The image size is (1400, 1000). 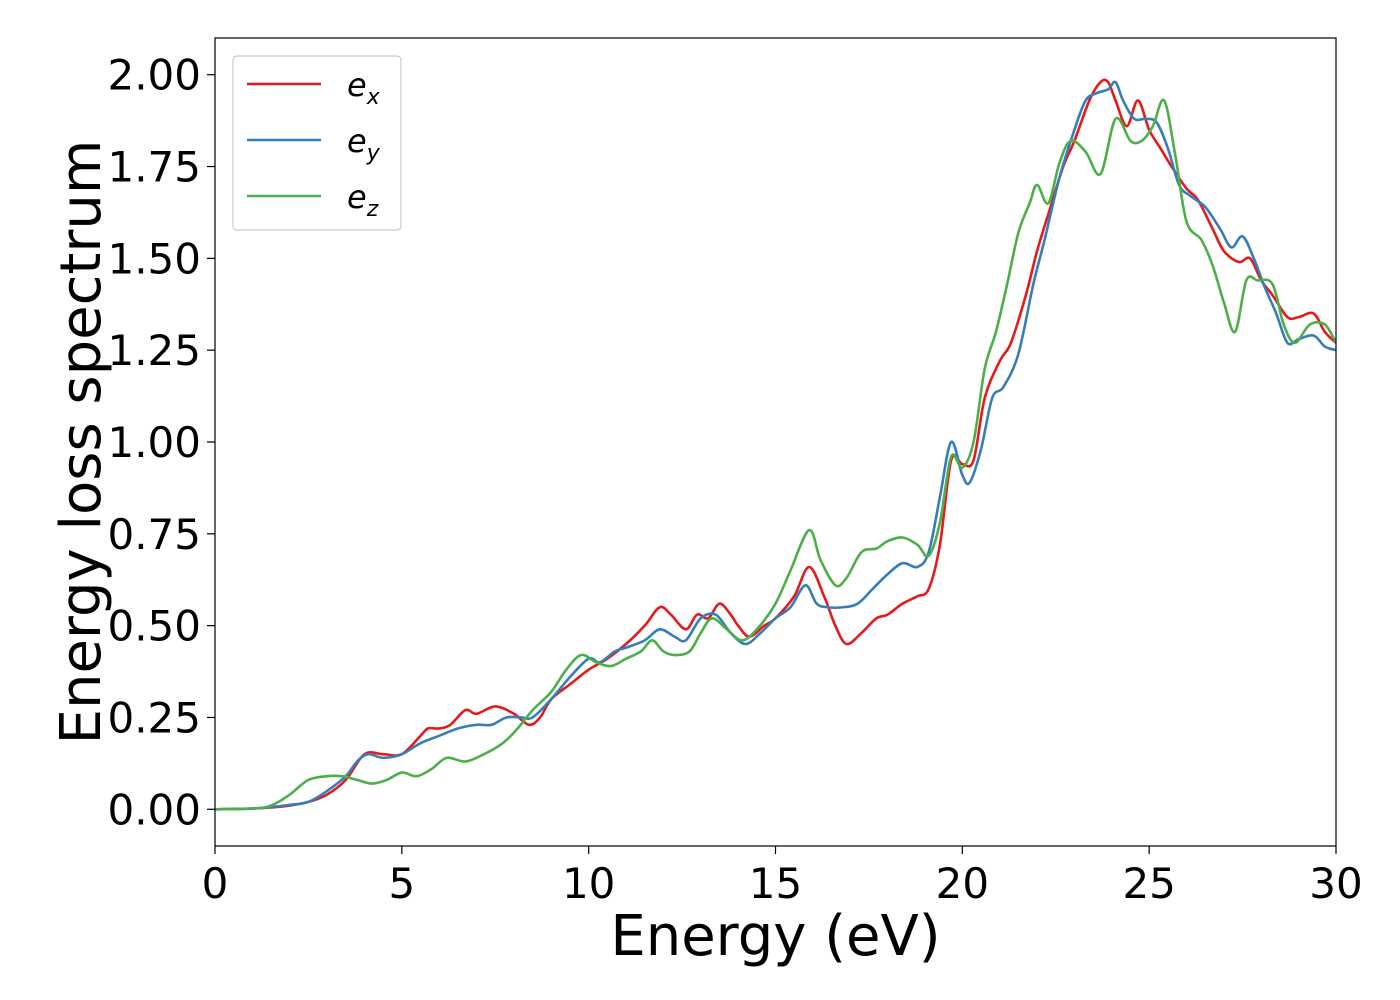 I want to click on y-axis: 0.00 0.25 0.50 0.75 1.00 1.25 1.50 1.75 2.00, so click(x=161, y=442).